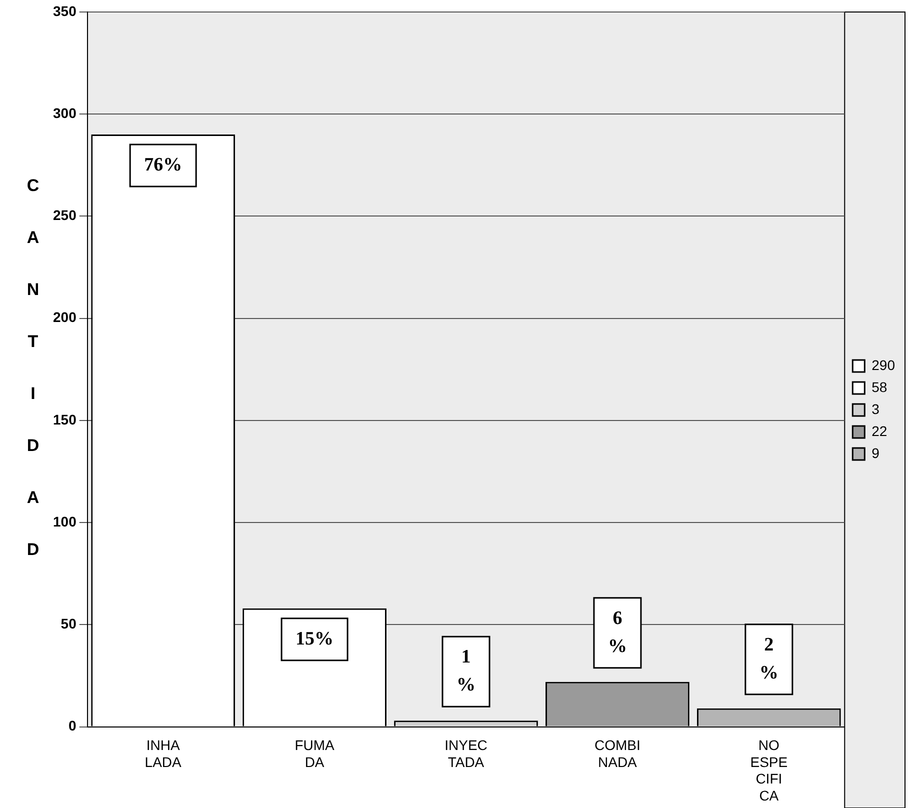 This screenshot has width=915, height=808. Describe the element at coordinates (769, 770) in the screenshot. I see `x-tick-label: NO ESPE CIFI CA` at that location.